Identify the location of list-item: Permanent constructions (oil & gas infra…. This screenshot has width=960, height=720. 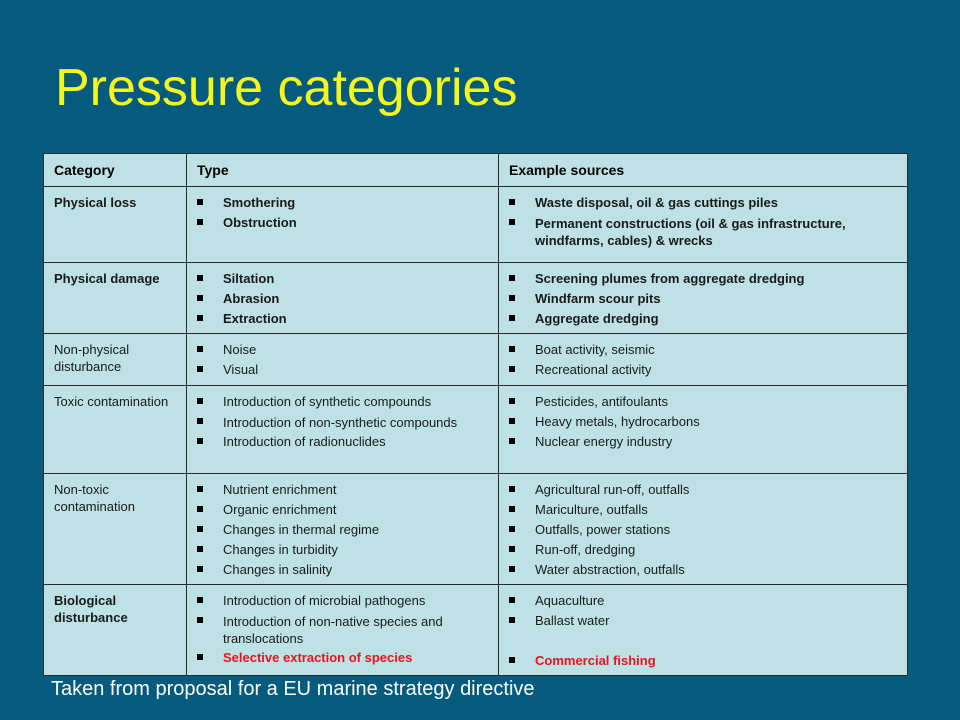
(705, 231).